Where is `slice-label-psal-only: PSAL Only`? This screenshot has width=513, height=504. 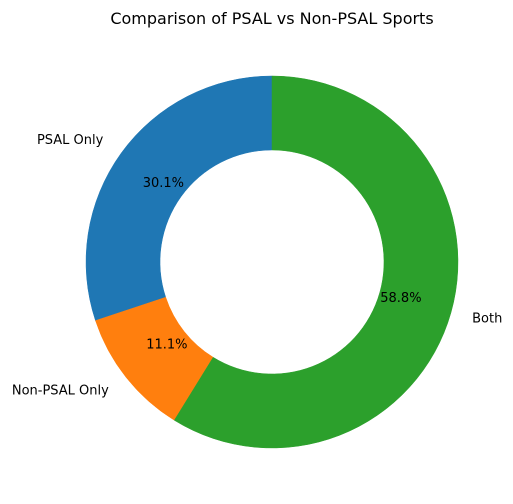 slice-label-psal-only: PSAL Only is located at coordinates (70, 140).